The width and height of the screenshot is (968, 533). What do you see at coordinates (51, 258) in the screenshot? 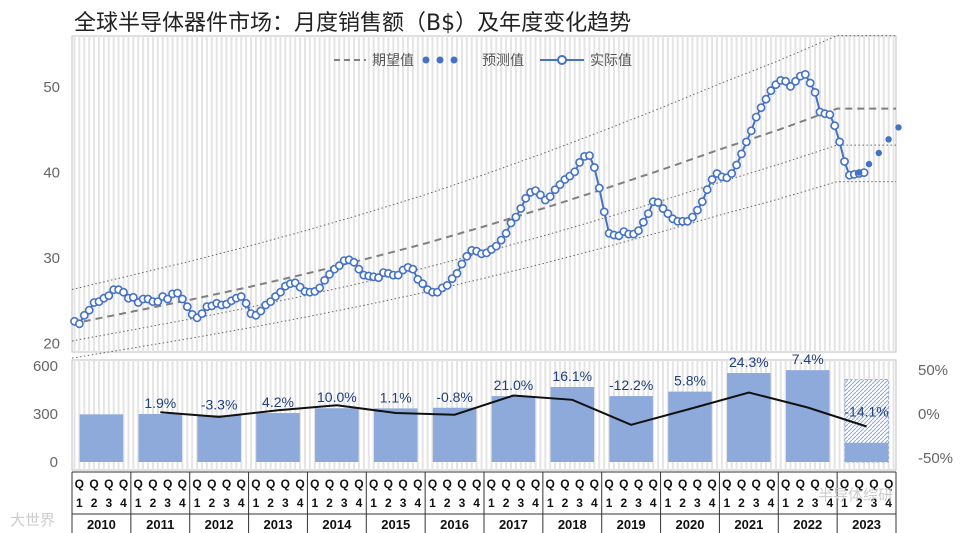
I see `y-tick-label: 30` at bounding box center [51, 258].